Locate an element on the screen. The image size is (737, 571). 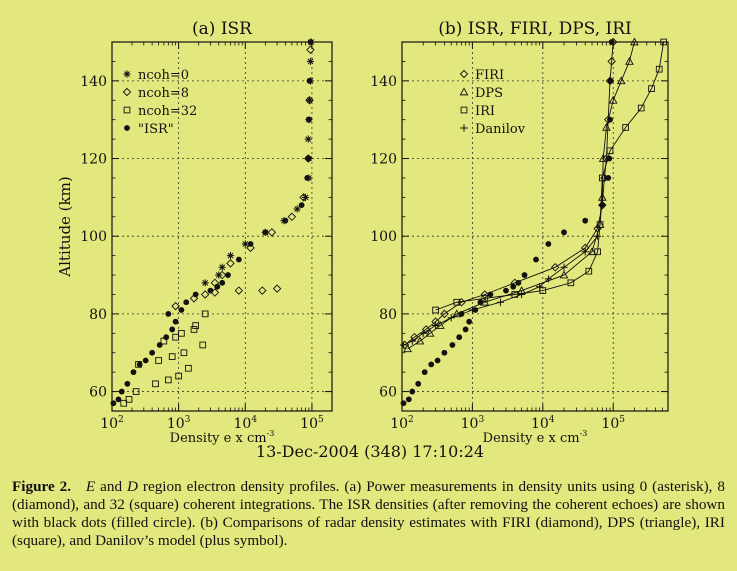
chart-title: (b) ISR, FIRI, DPS, IRI is located at coordinates (535, 29).